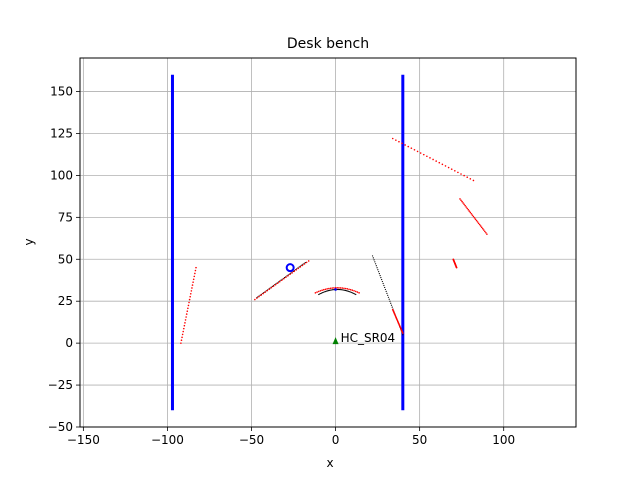 The width and height of the screenshot is (640, 480). Describe the element at coordinates (336, 440) in the screenshot. I see `x-tick-label: 0` at that location.